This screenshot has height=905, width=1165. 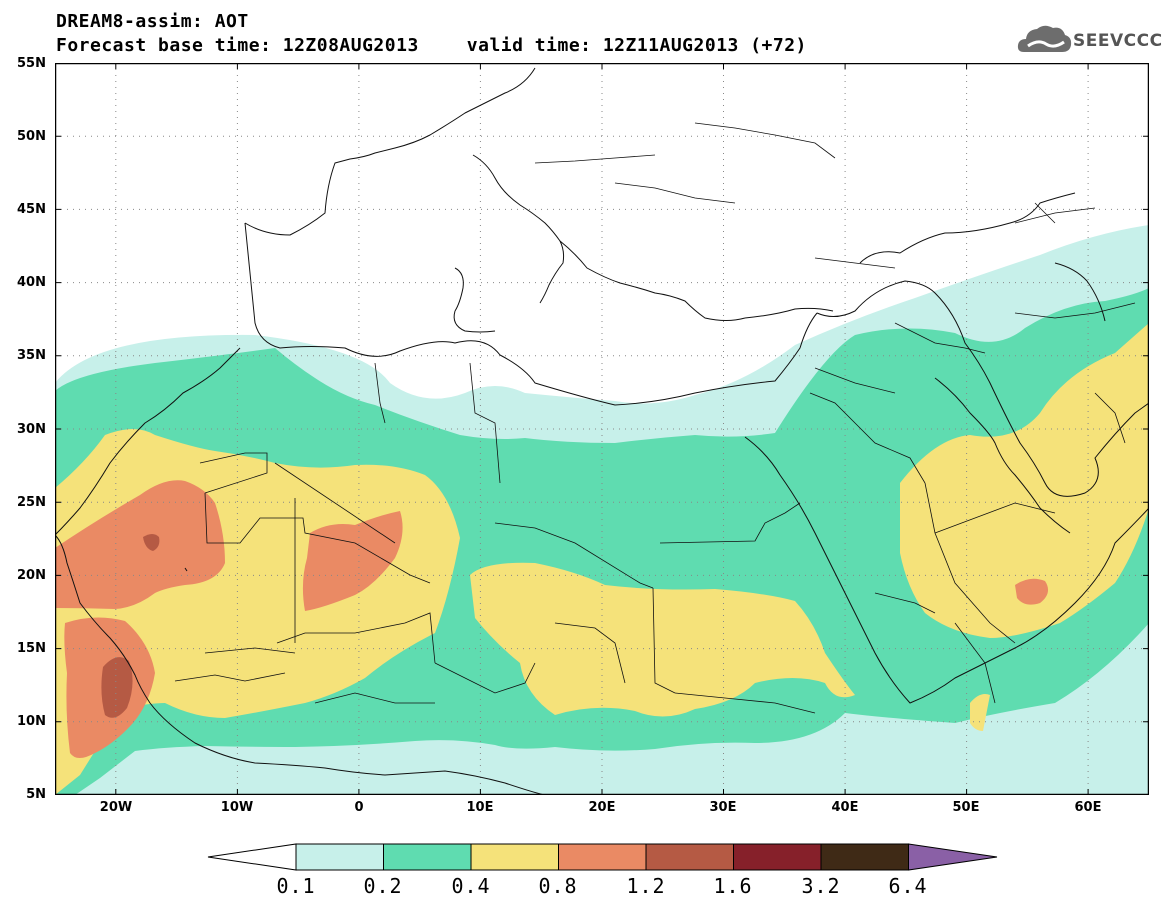 I want to click on lon-label: 0, so click(x=359, y=807).